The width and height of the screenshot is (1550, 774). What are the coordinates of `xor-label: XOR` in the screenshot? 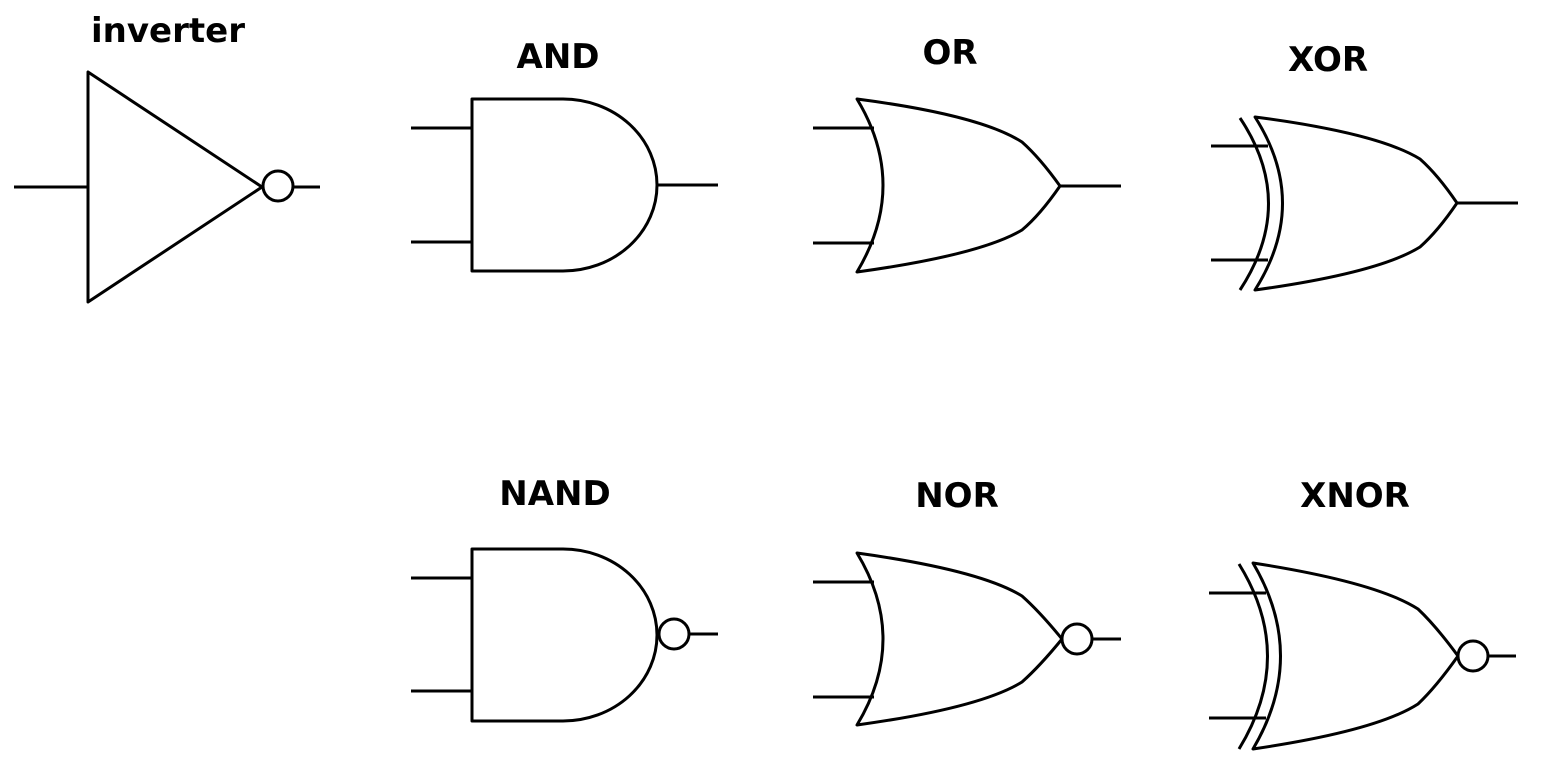 It's located at (1328, 60).